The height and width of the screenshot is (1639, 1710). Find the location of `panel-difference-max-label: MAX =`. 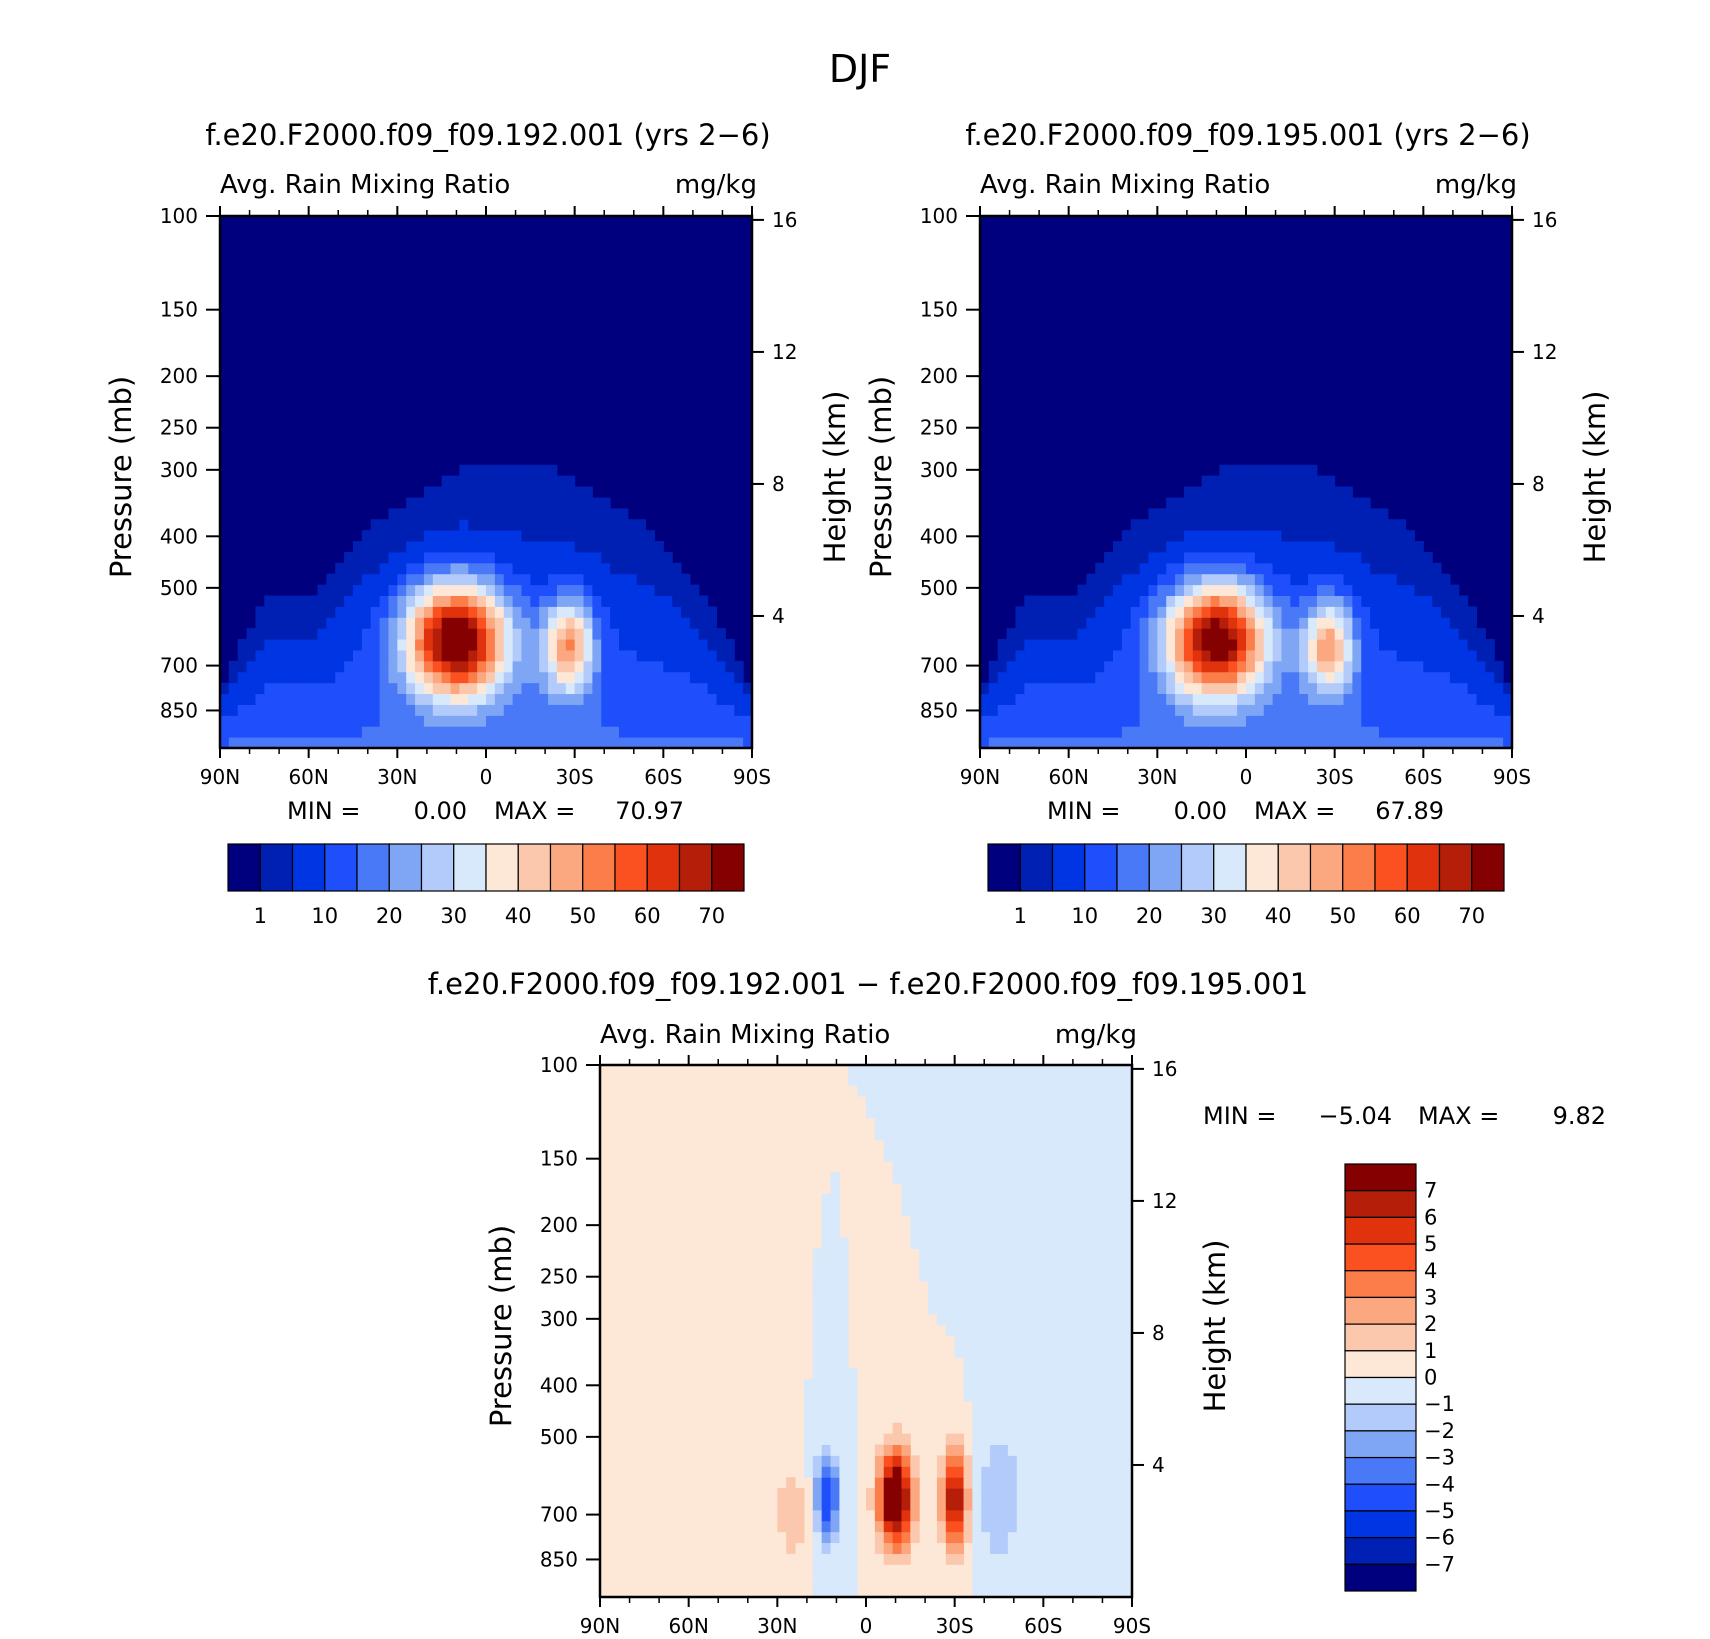

panel-difference-max-label: MAX = is located at coordinates (1458, 1116).